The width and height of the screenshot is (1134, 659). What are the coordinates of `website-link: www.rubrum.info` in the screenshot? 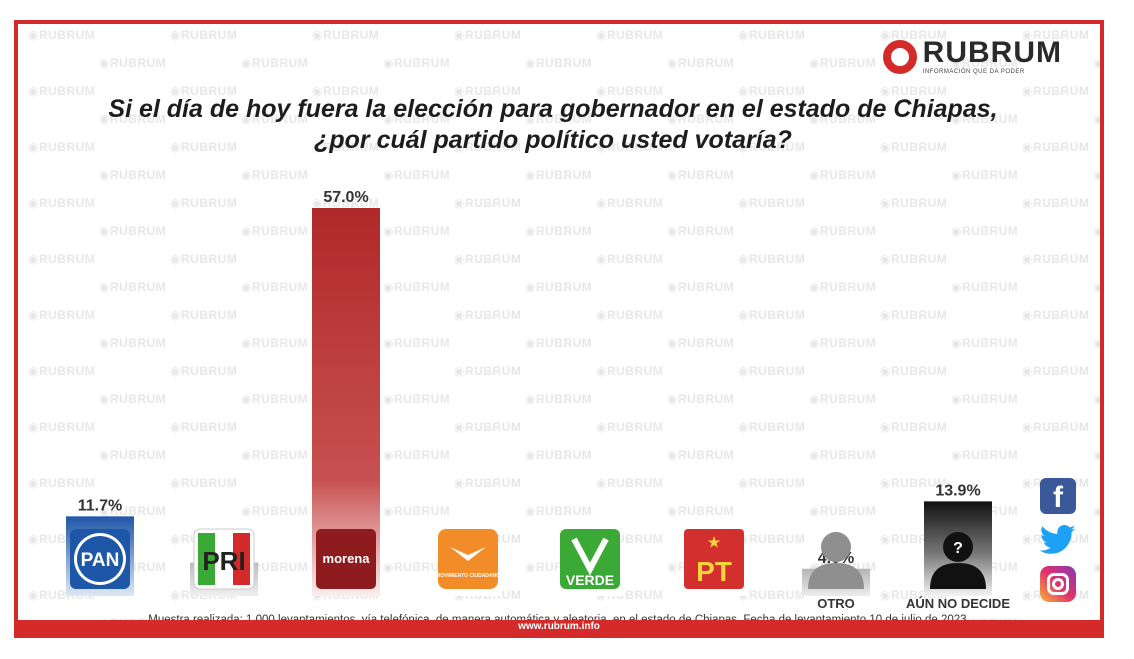 It's located at (559, 626).